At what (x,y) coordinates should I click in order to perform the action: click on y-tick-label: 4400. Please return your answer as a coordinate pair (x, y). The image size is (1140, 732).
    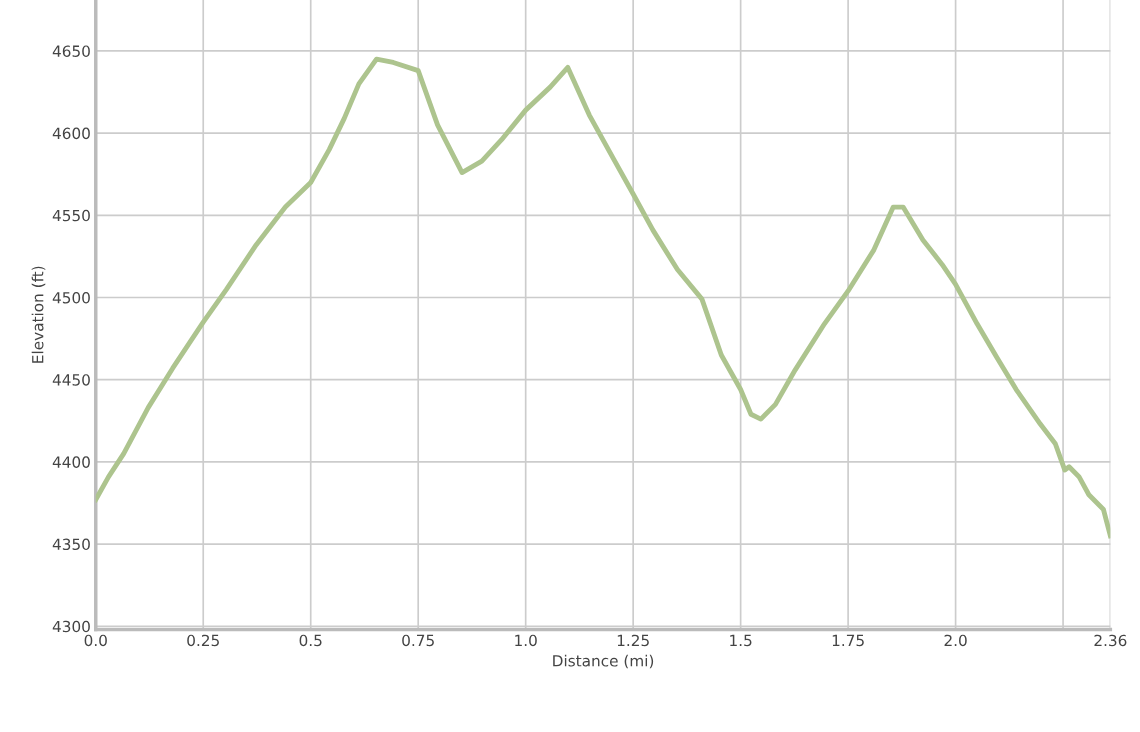
    Looking at the image, I should click on (71, 462).